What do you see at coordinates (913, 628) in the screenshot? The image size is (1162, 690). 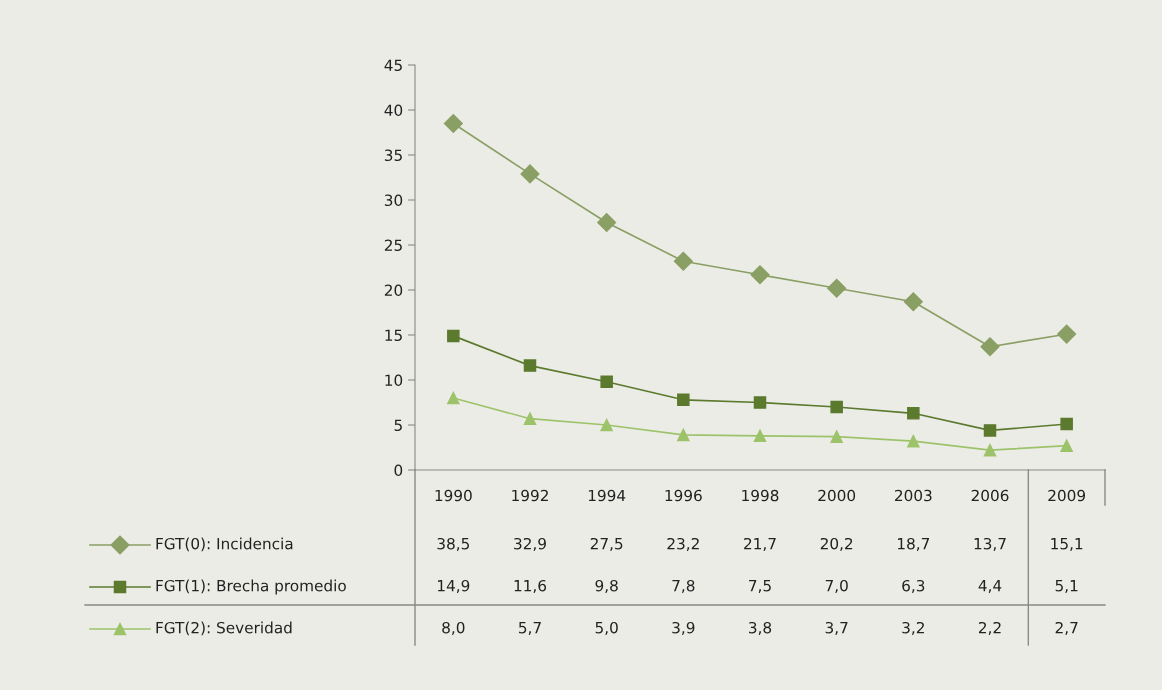 I see `data-label: 3,2` at bounding box center [913, 628].